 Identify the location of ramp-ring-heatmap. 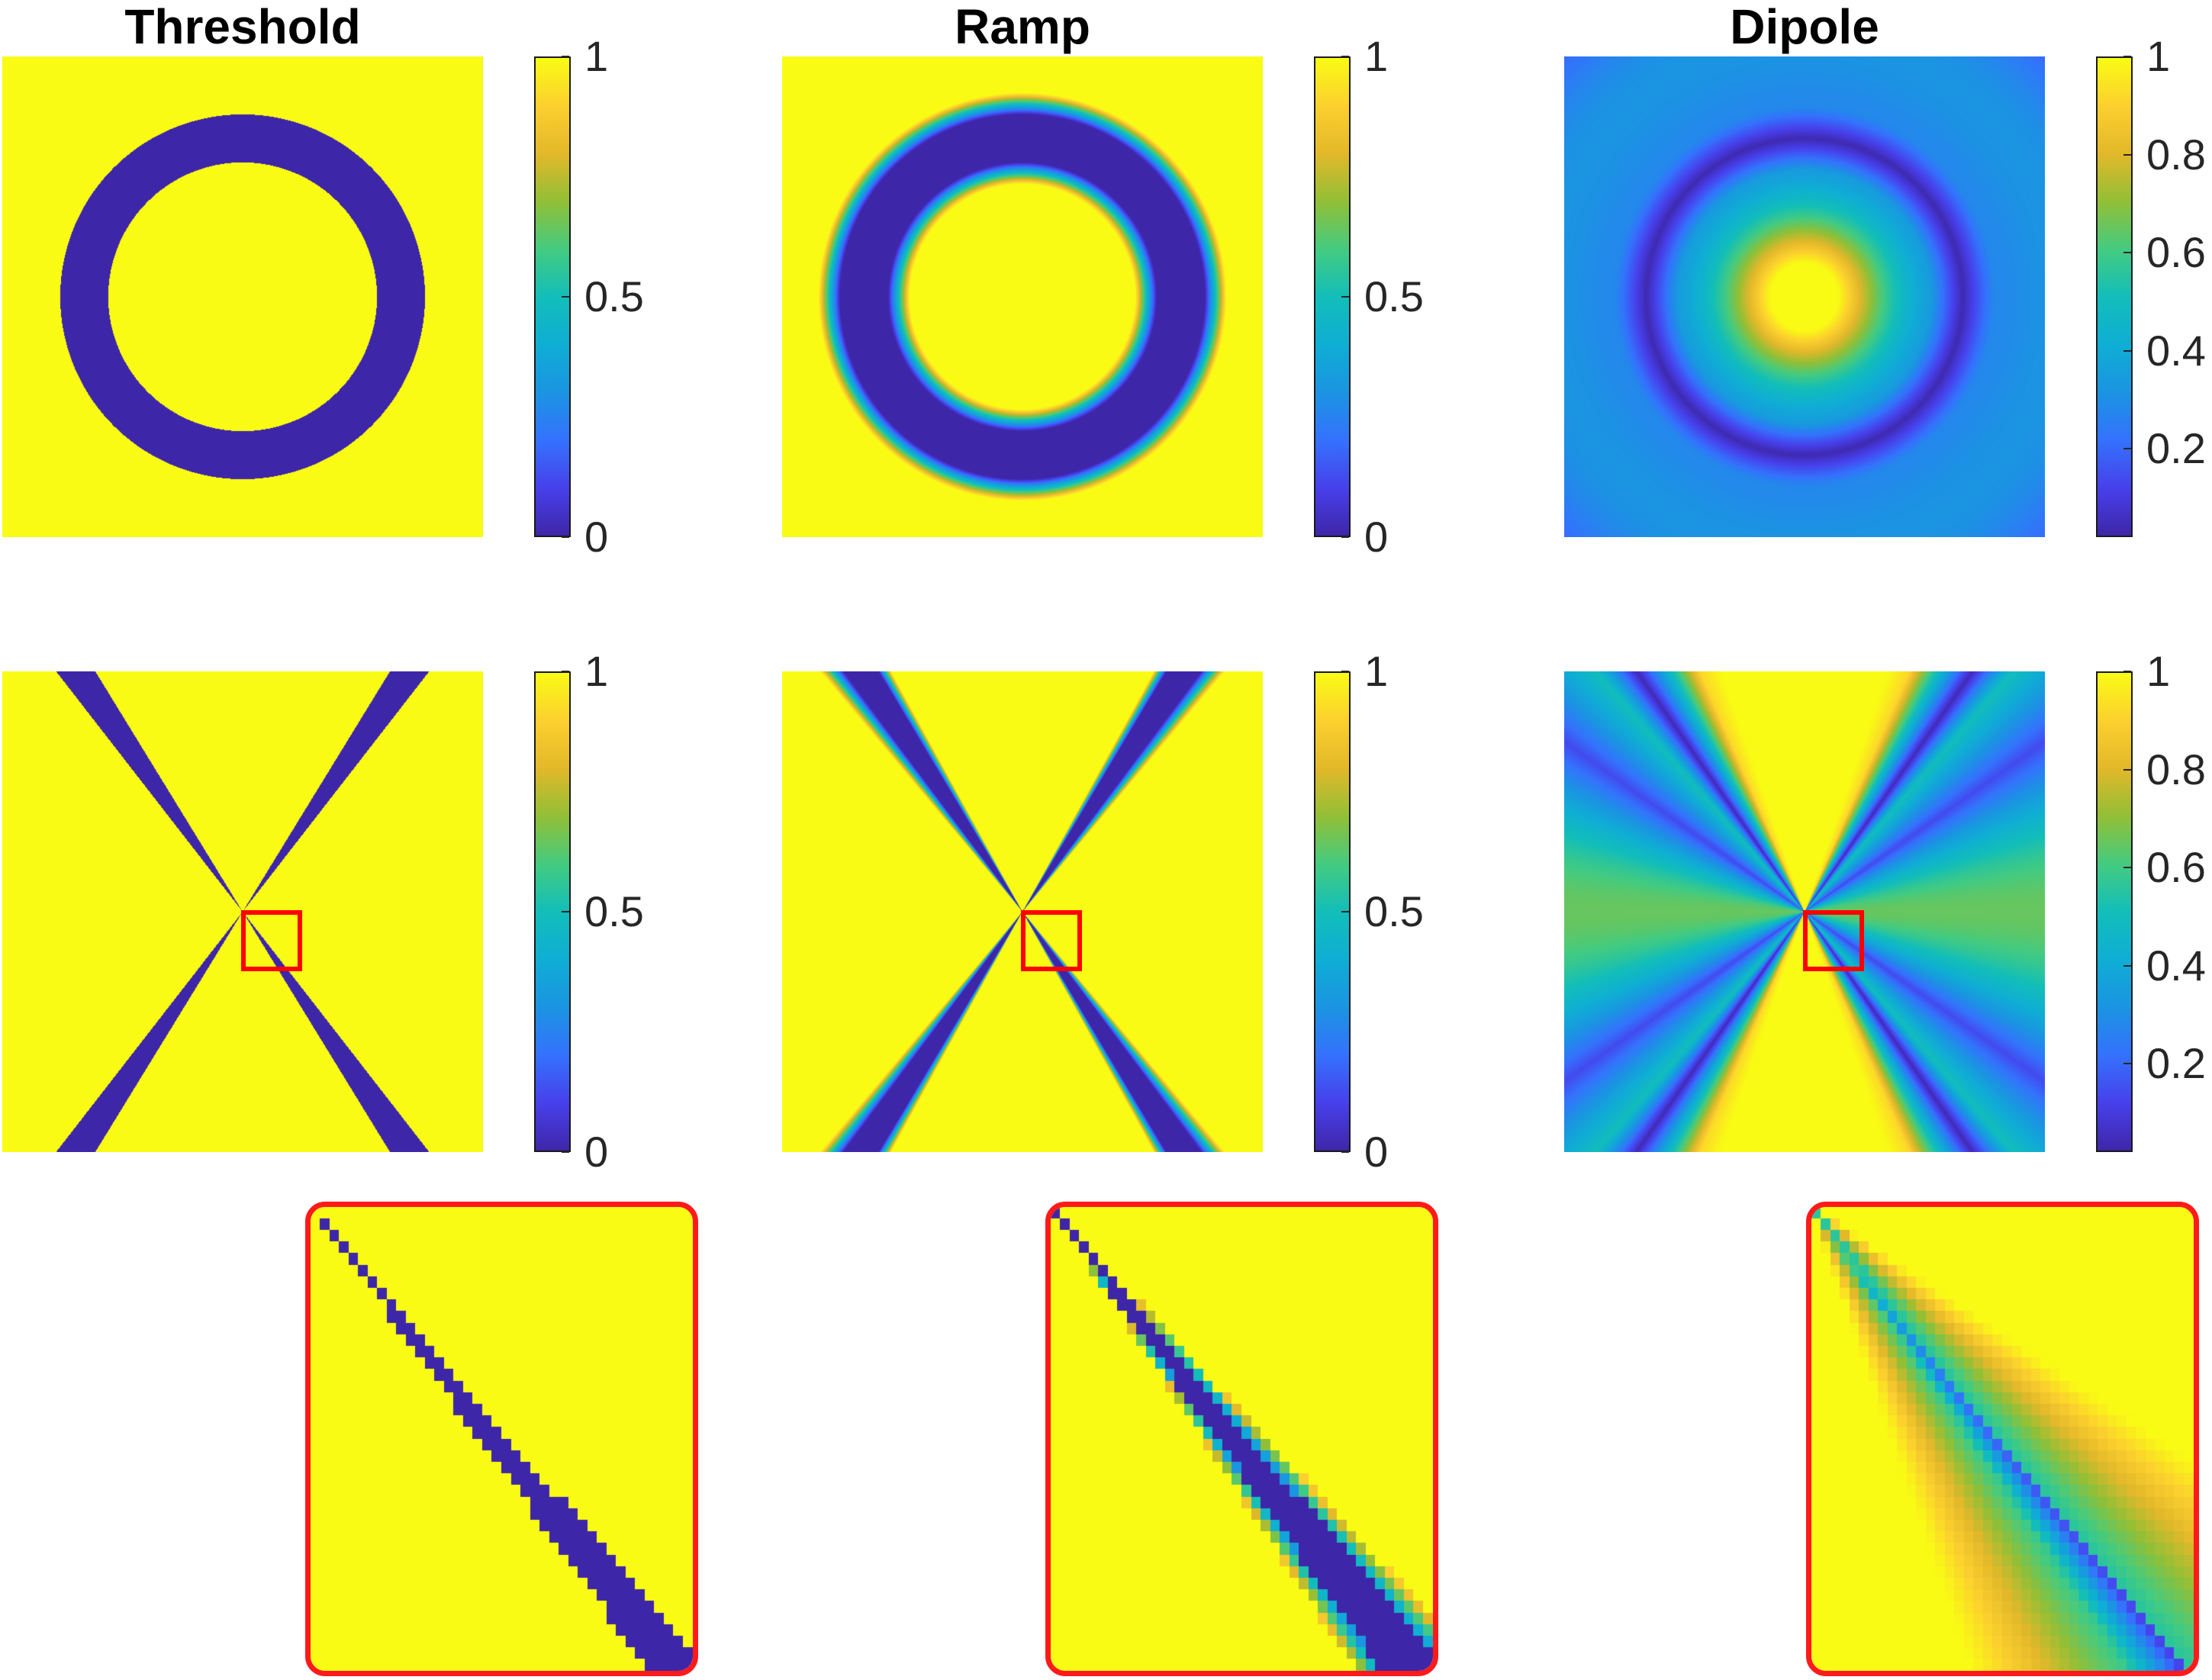
(1022, 296).